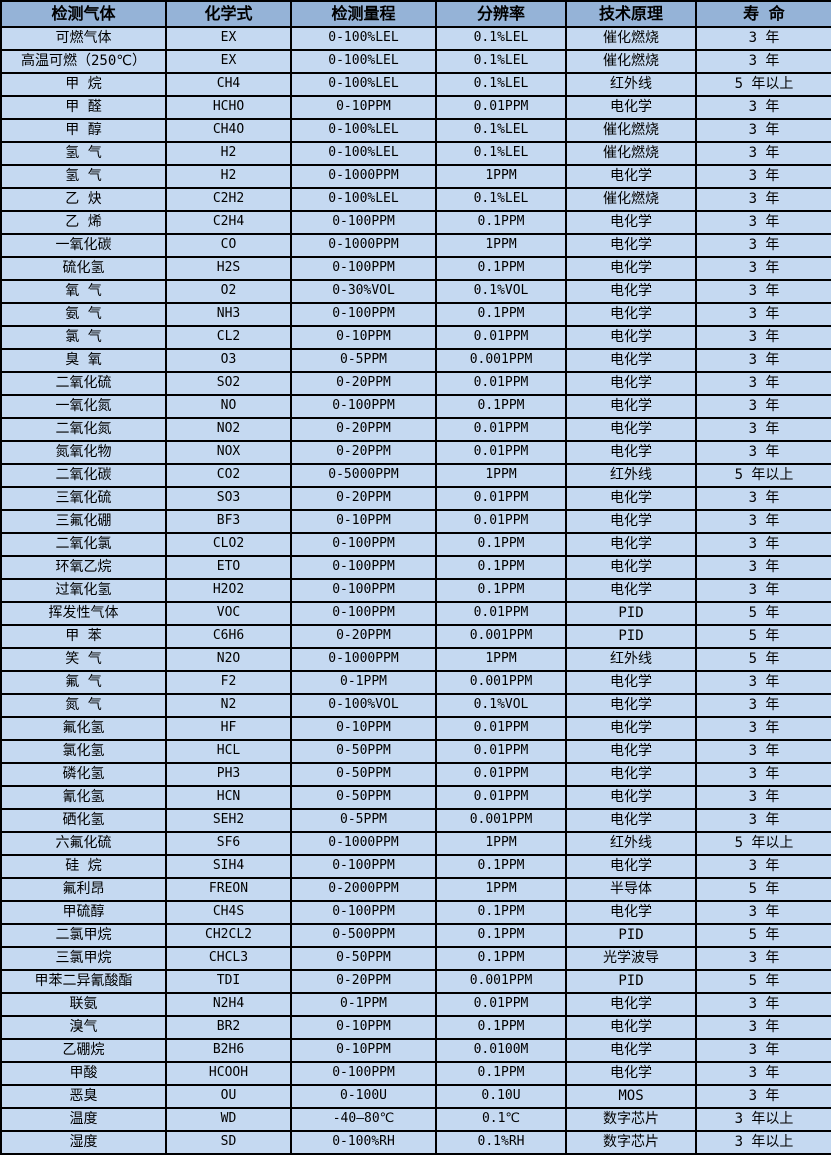 Image resolution: width=831 pixels, height=1155 pixels. I want to click on cell-formula: SO2, so click(228, 383).